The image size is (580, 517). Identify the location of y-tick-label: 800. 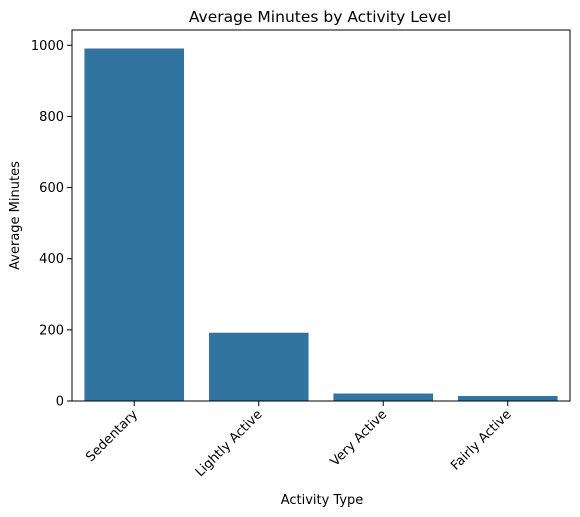
(51, 117).